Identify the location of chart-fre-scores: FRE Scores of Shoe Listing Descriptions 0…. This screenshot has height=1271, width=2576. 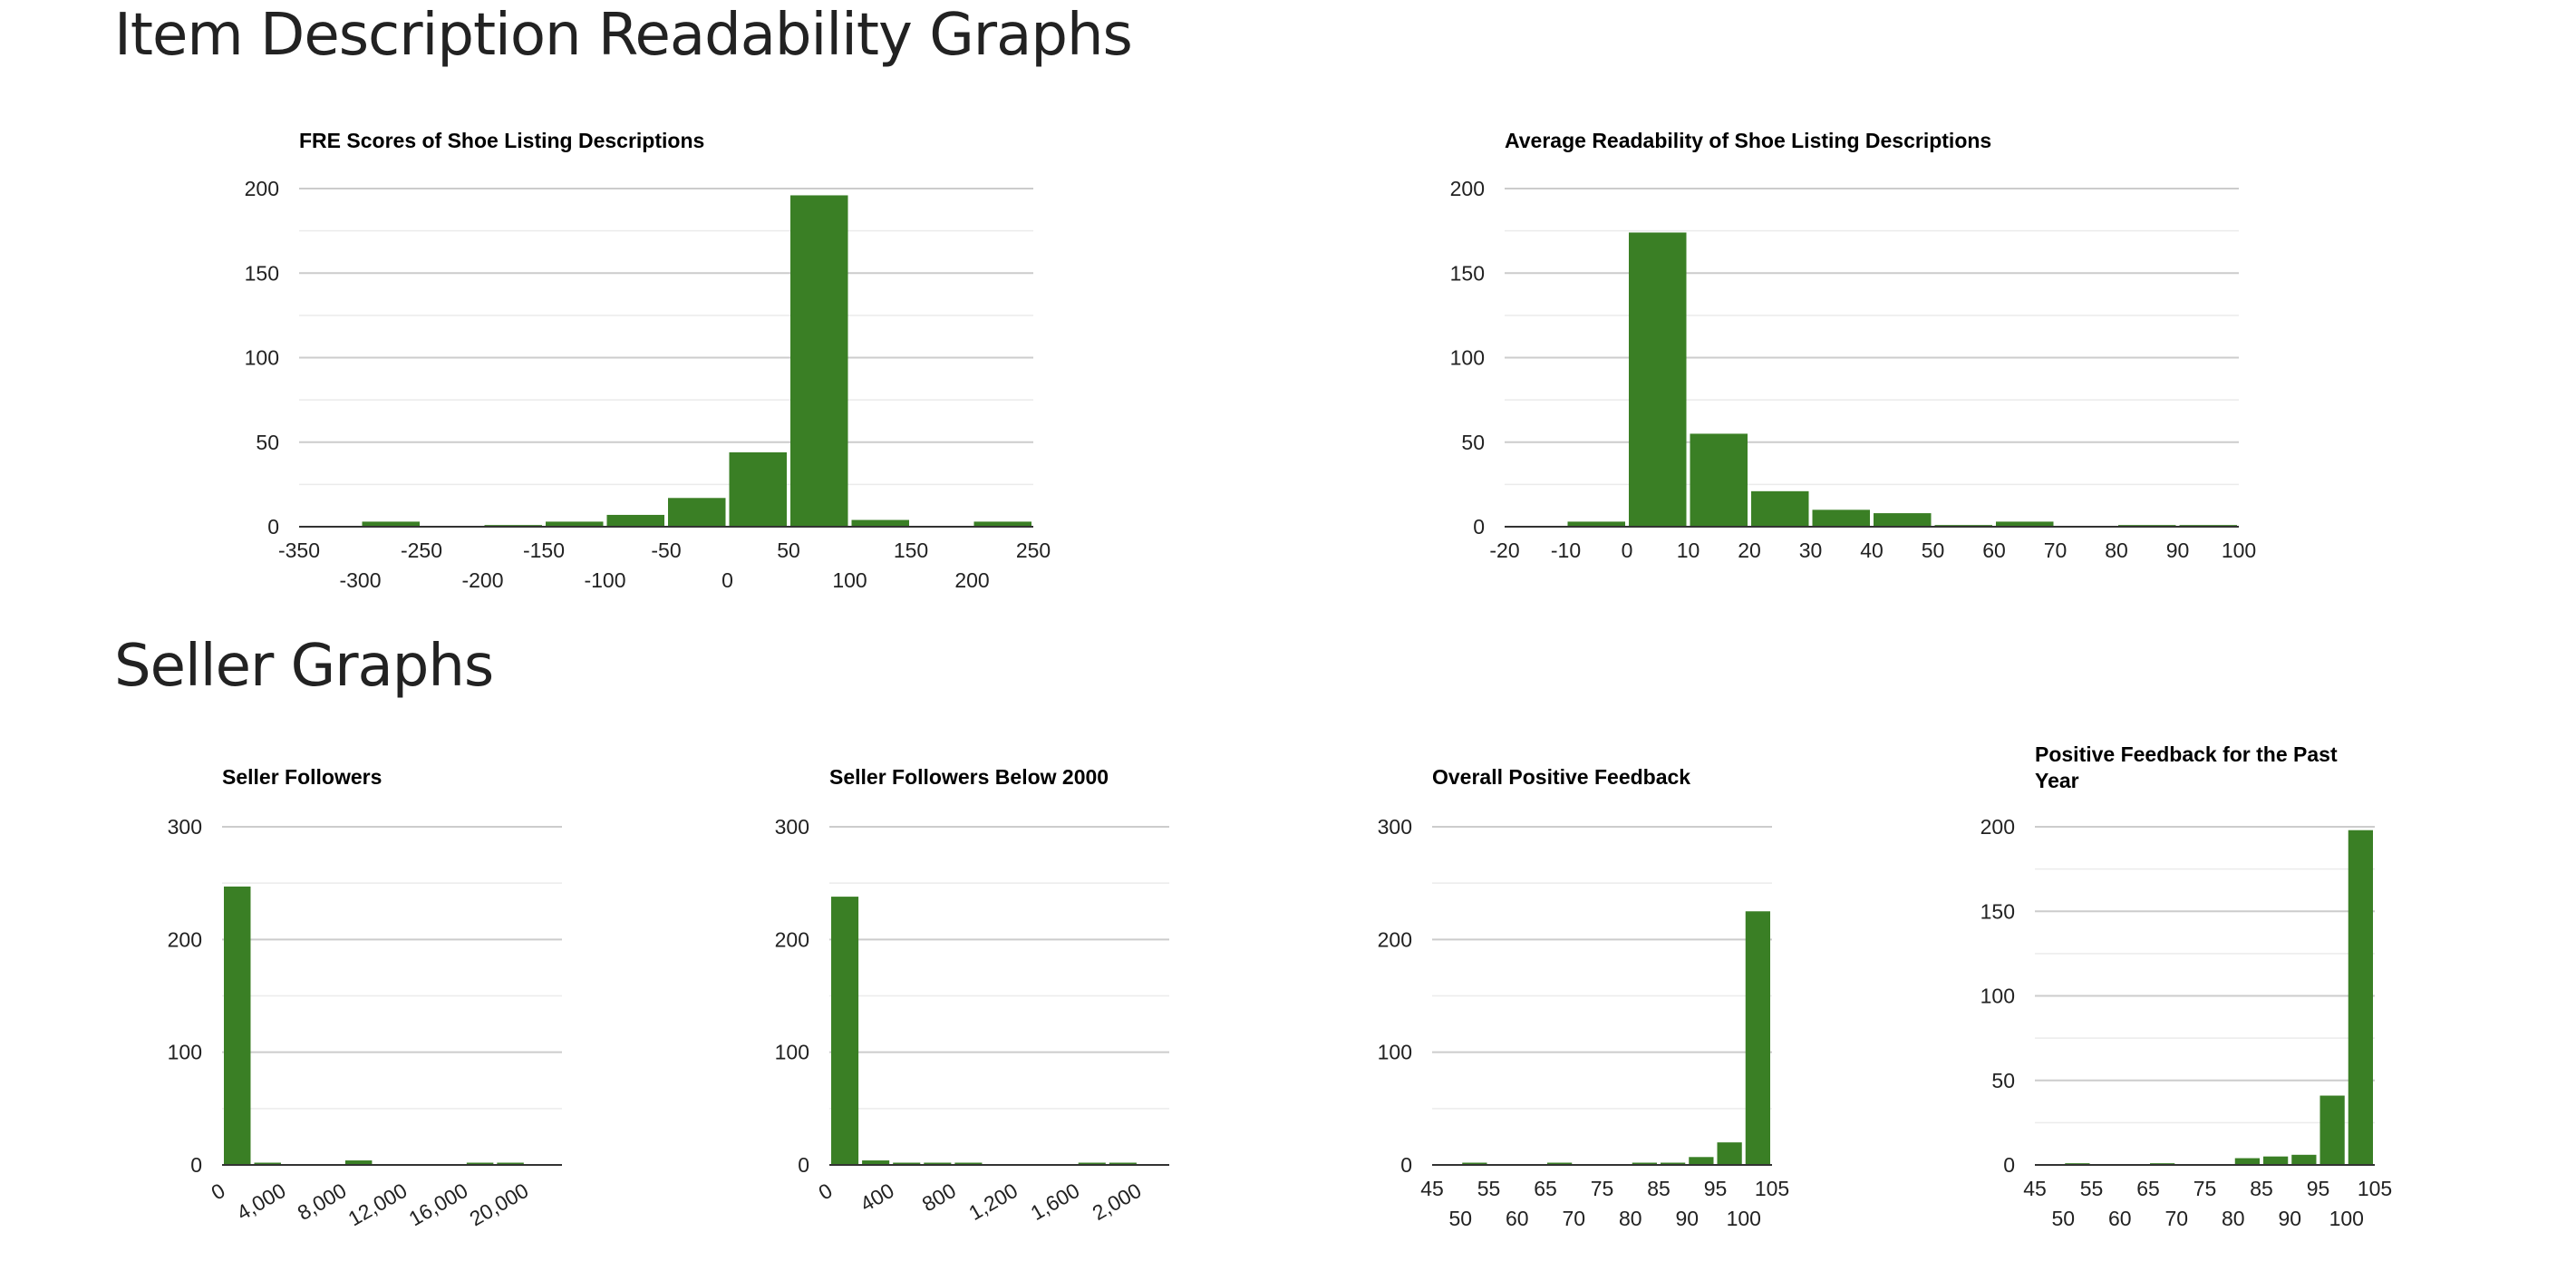
(648, 360).